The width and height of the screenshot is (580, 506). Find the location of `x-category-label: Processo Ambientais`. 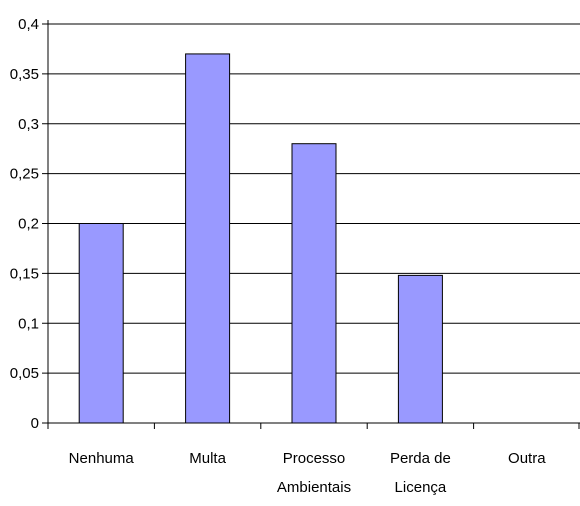

x-category-label: Processo Ambientais is located at coordinates (314, 473).